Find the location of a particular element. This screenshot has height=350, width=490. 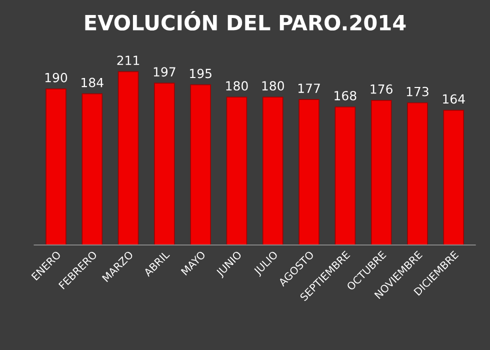

data-label: 195 is located at coordinates (201, 73).